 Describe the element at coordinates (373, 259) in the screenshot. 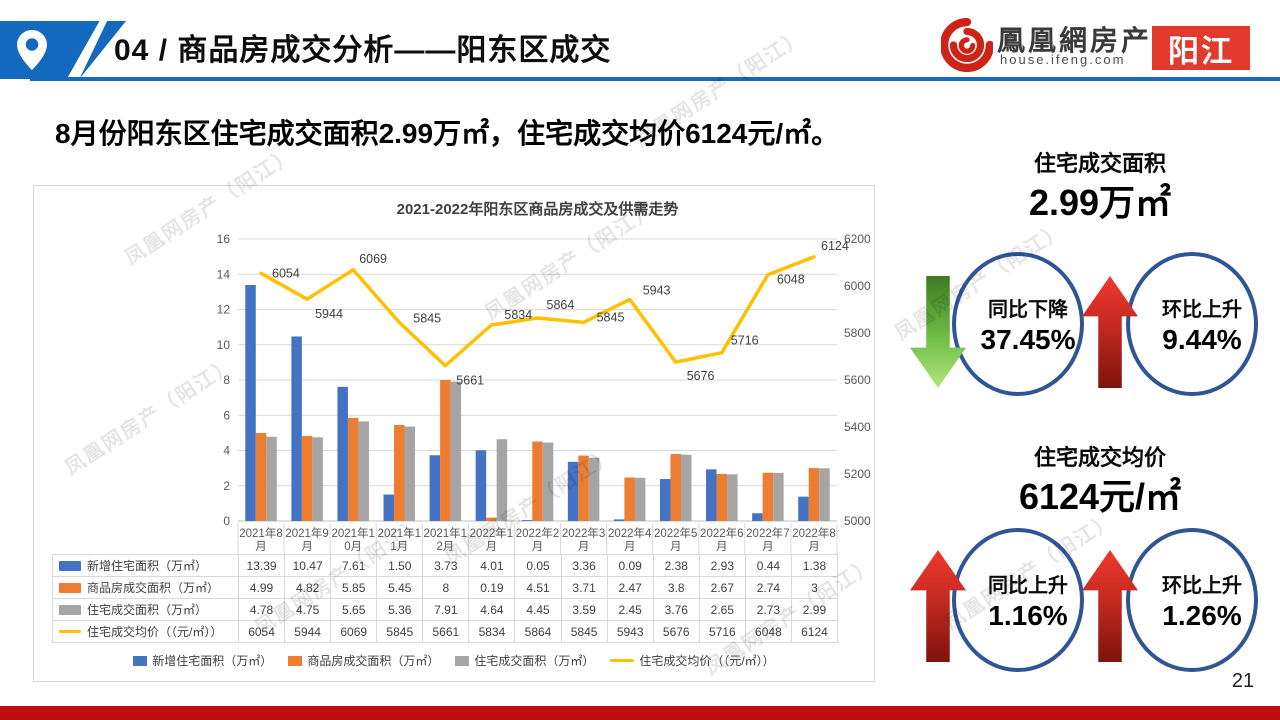

I see `svg-text: 6069` at that location.